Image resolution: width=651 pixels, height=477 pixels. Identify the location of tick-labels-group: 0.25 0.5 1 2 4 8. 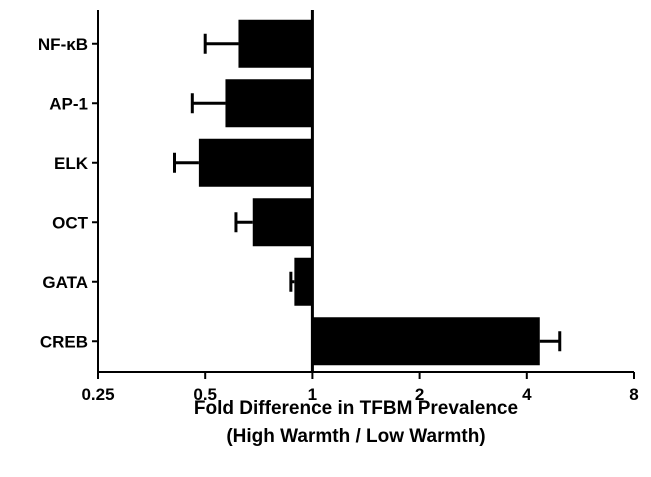
(359, 394).